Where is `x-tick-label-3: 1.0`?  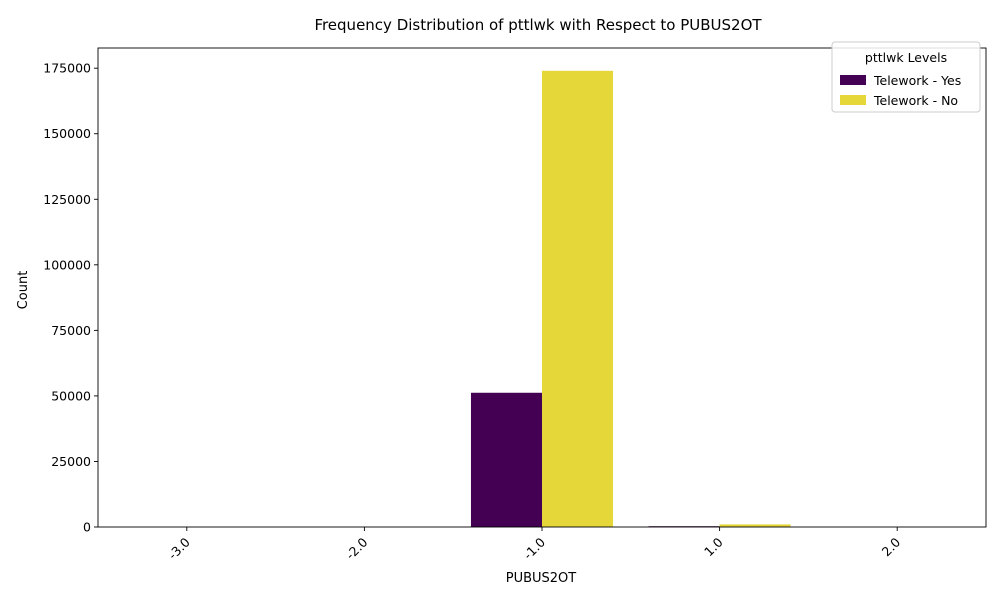
x-tick-label-3: 1.0 is located at coordinates (713, 546).